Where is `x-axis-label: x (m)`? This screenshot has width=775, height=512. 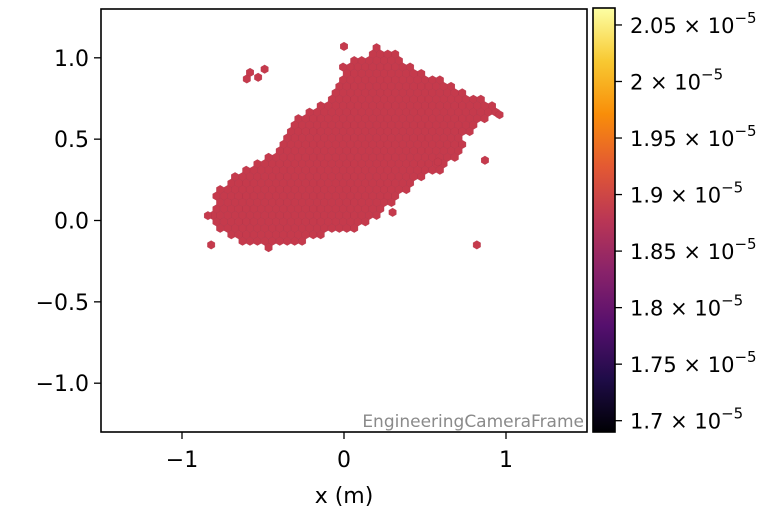 x-axis-label: x (m) is located at coordinates (344, 496).